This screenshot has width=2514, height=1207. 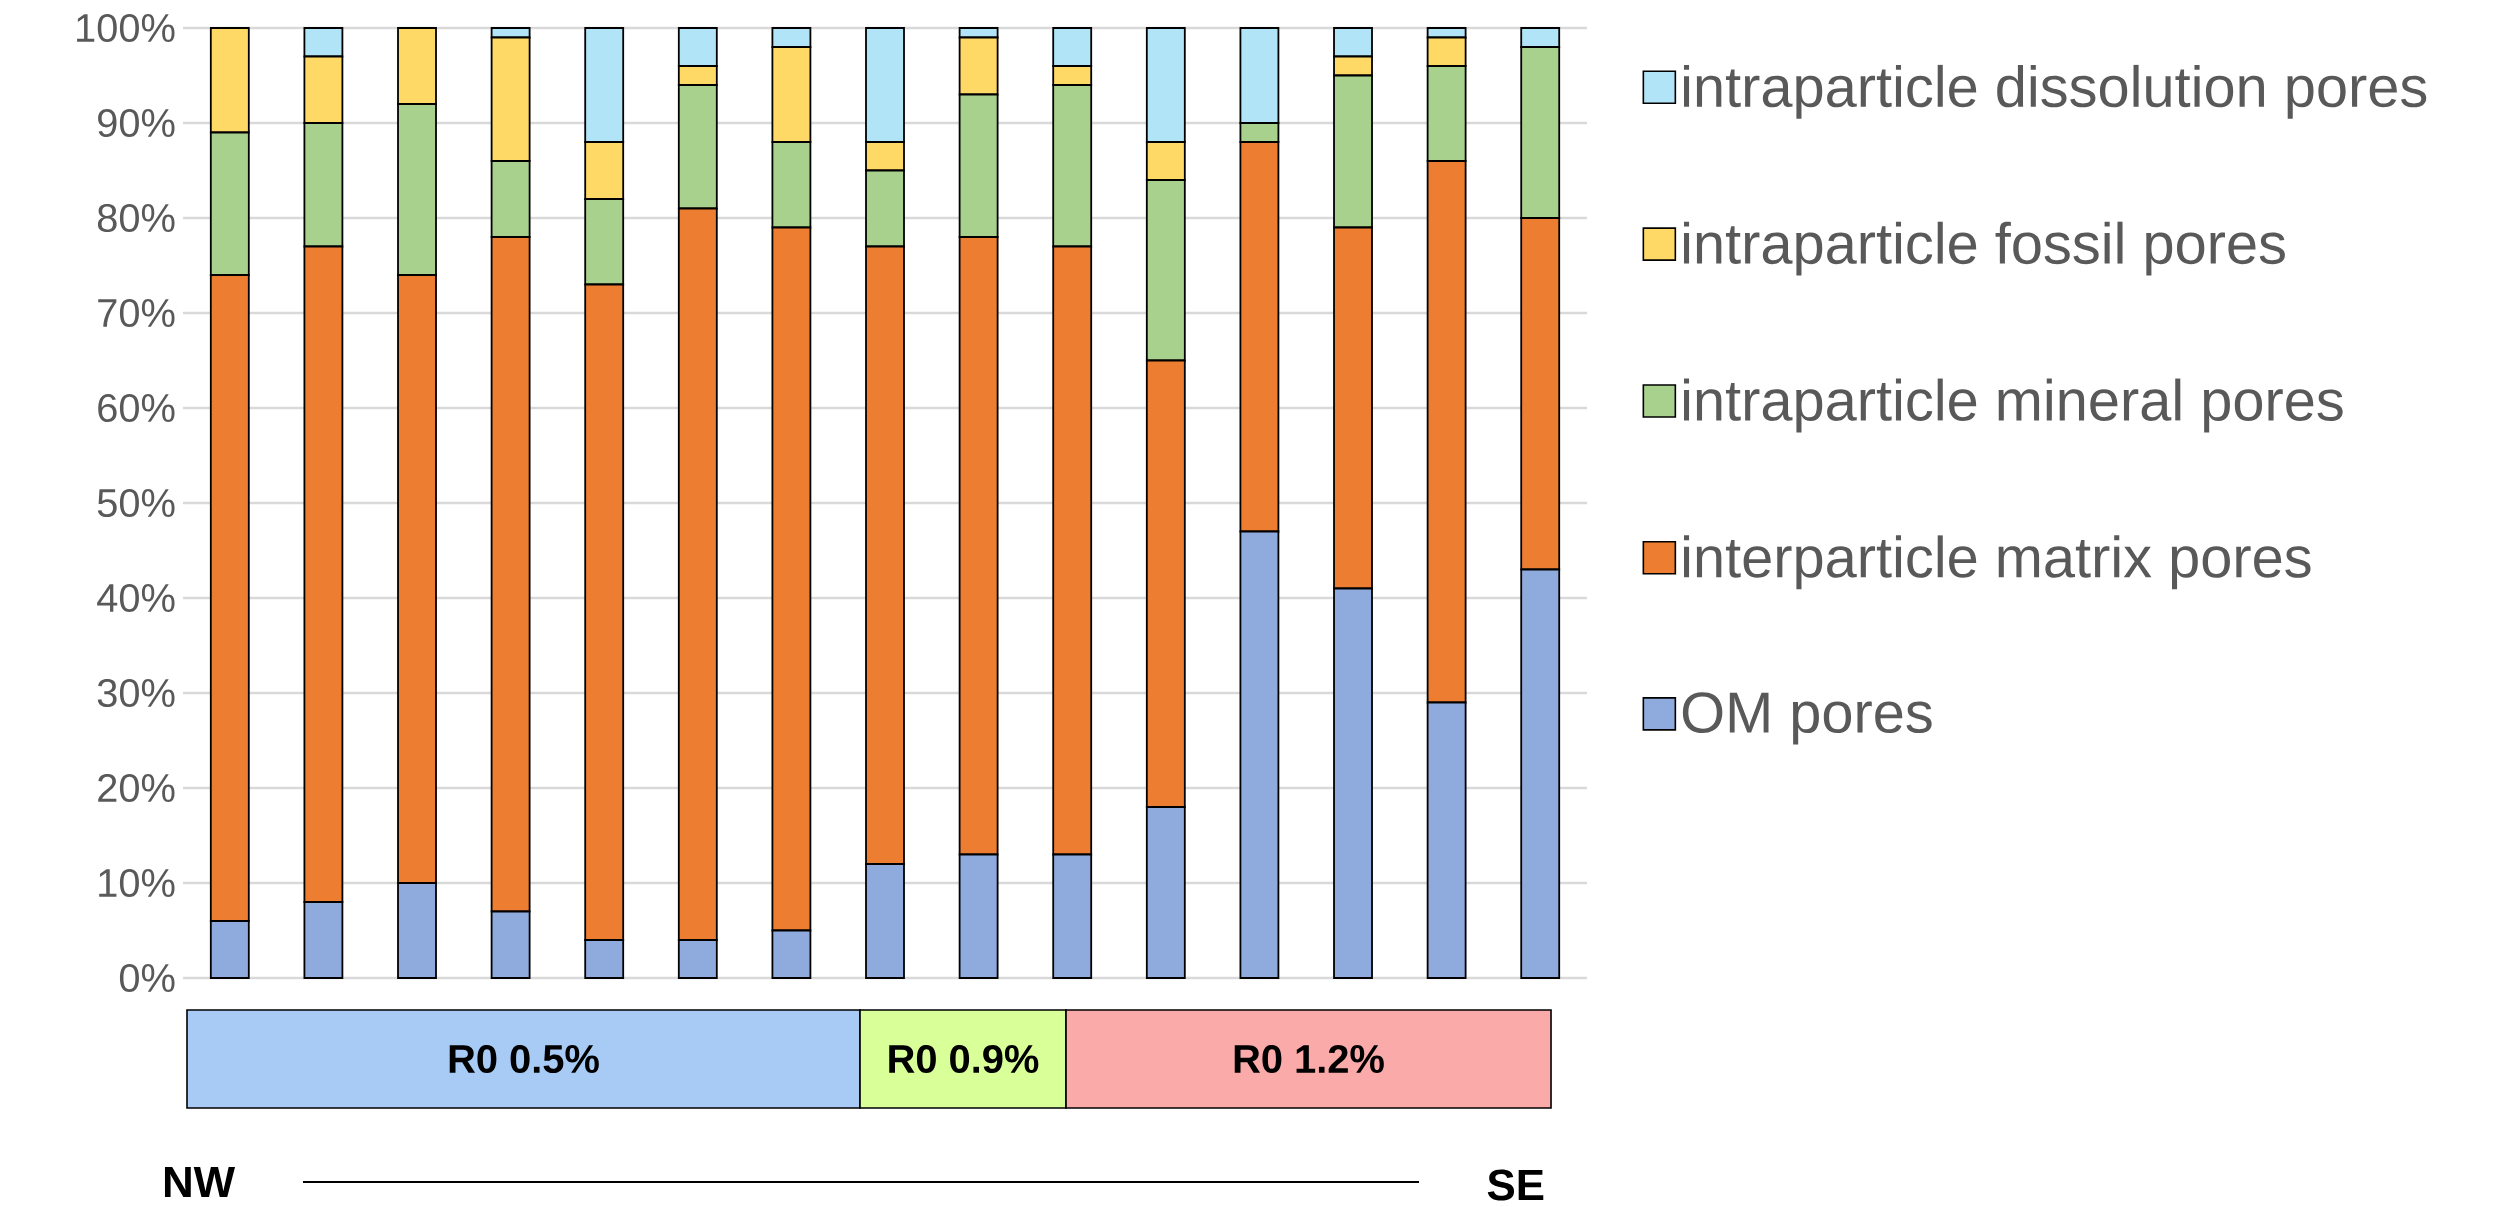 I want to click on legend-label: OM pores, so click(x=1807, y=718).